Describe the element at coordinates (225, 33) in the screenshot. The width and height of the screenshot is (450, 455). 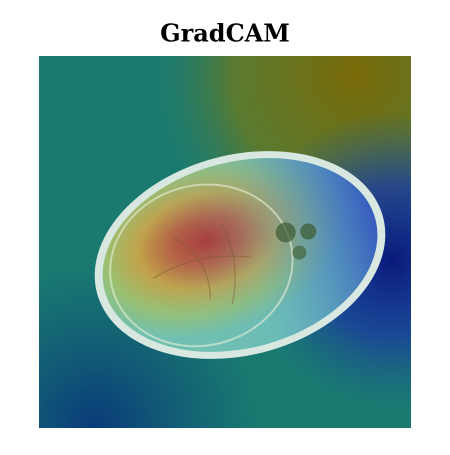
I see `title: GradCAM` at that location.